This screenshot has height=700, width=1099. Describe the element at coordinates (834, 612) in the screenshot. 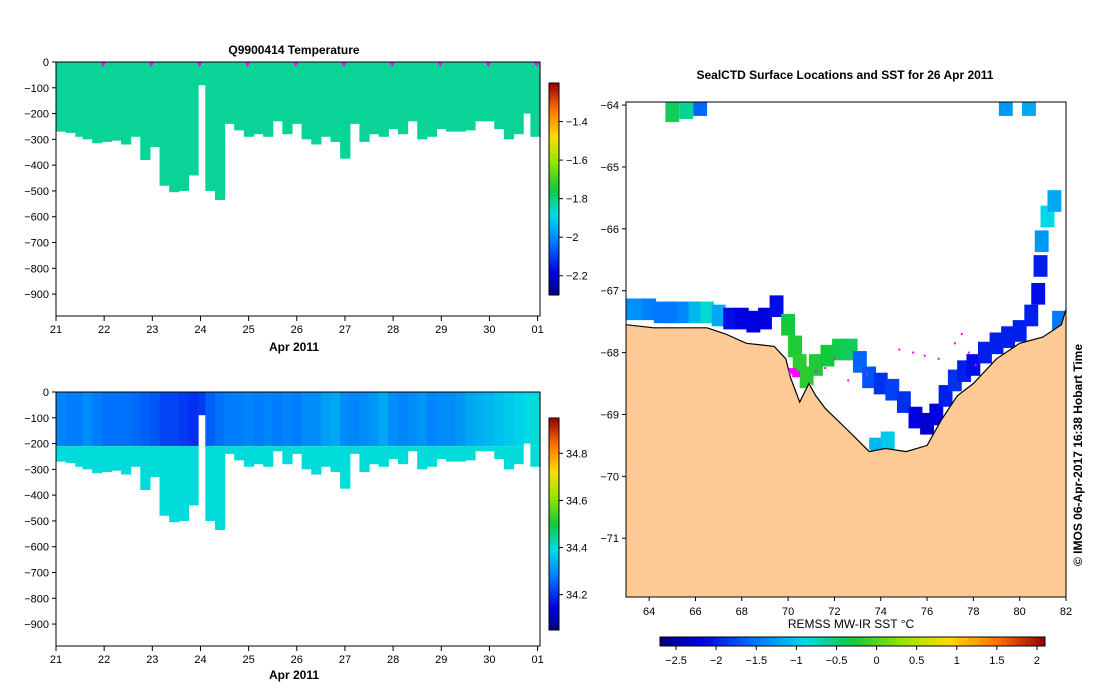

I see `map-xtick-label: 72` at that location.